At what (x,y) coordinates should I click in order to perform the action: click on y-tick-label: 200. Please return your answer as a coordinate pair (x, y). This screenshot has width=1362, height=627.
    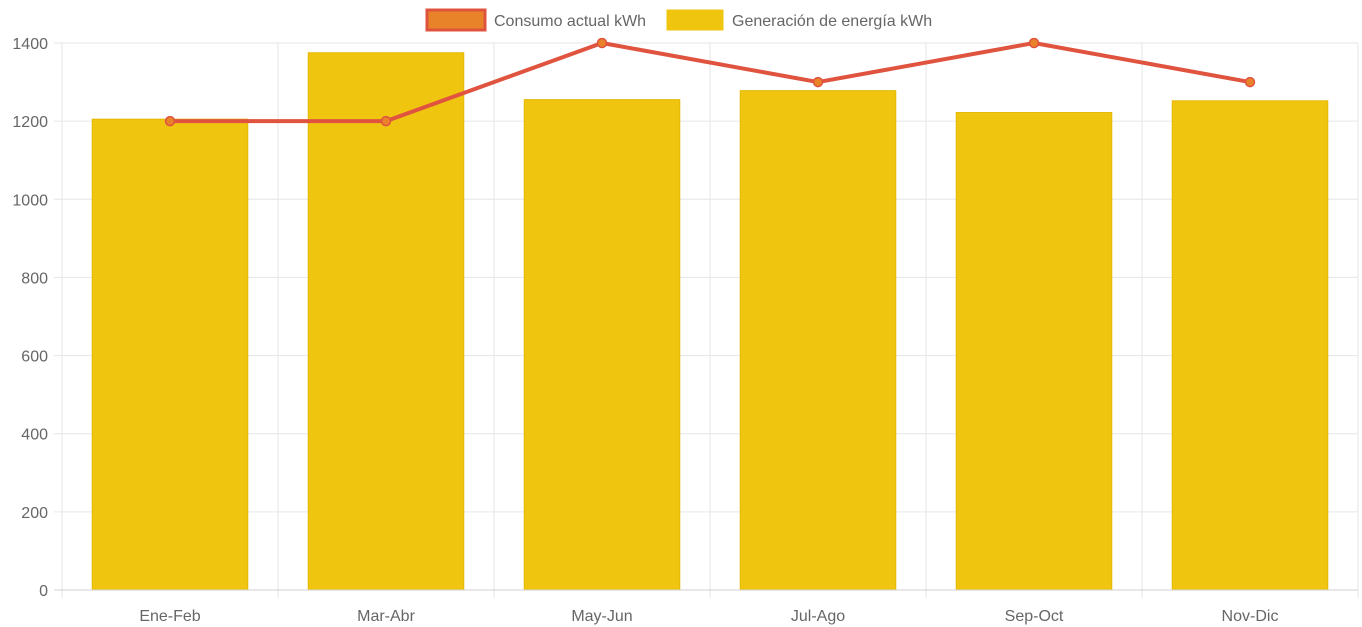
    Looking at the image, I should click on (34, 513).